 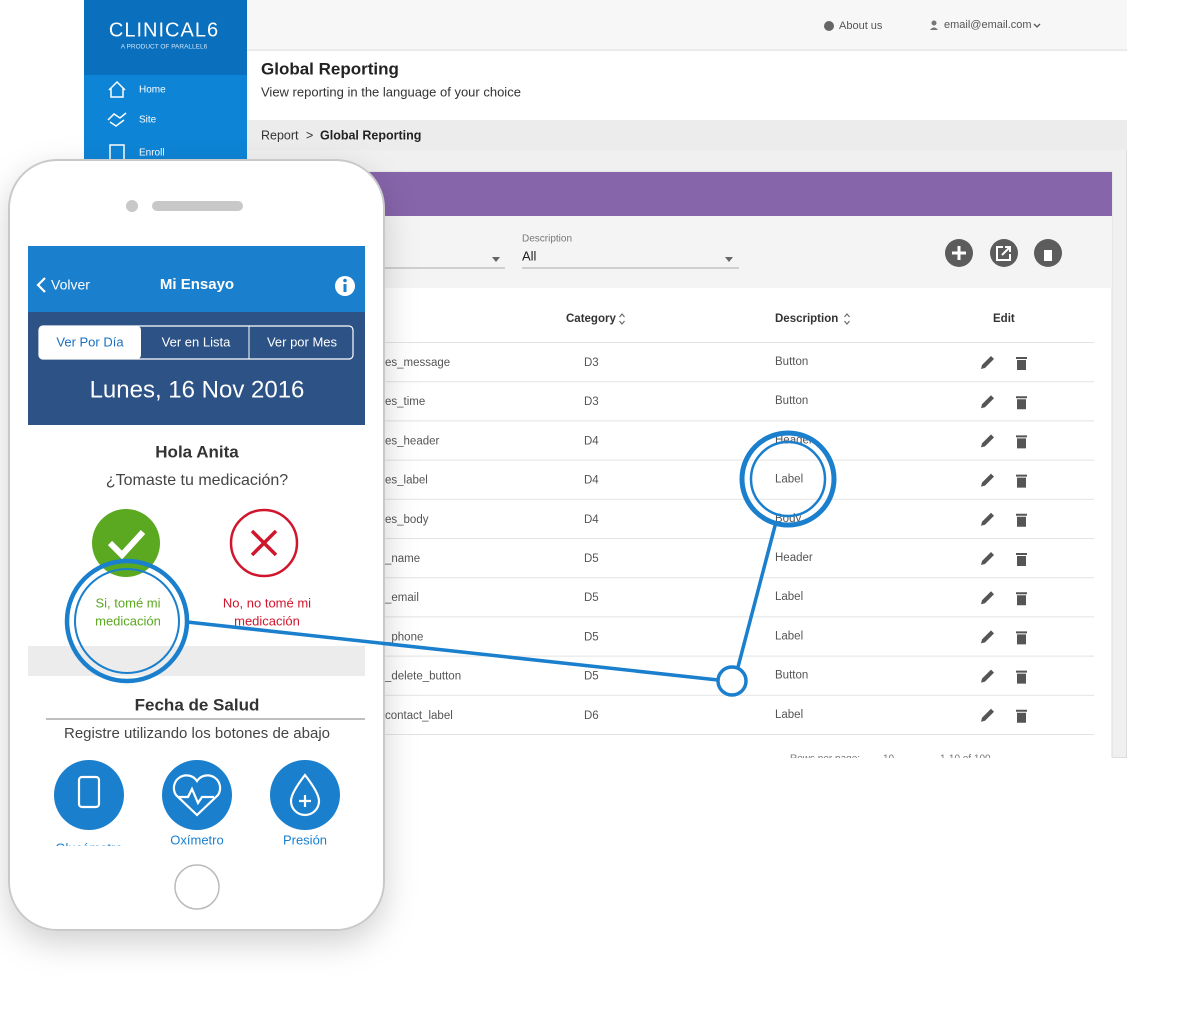 What do you see at coordinates (403, 637) in the screenshot?
I see `cell-name: _phone` at bounding box center [403, 637].